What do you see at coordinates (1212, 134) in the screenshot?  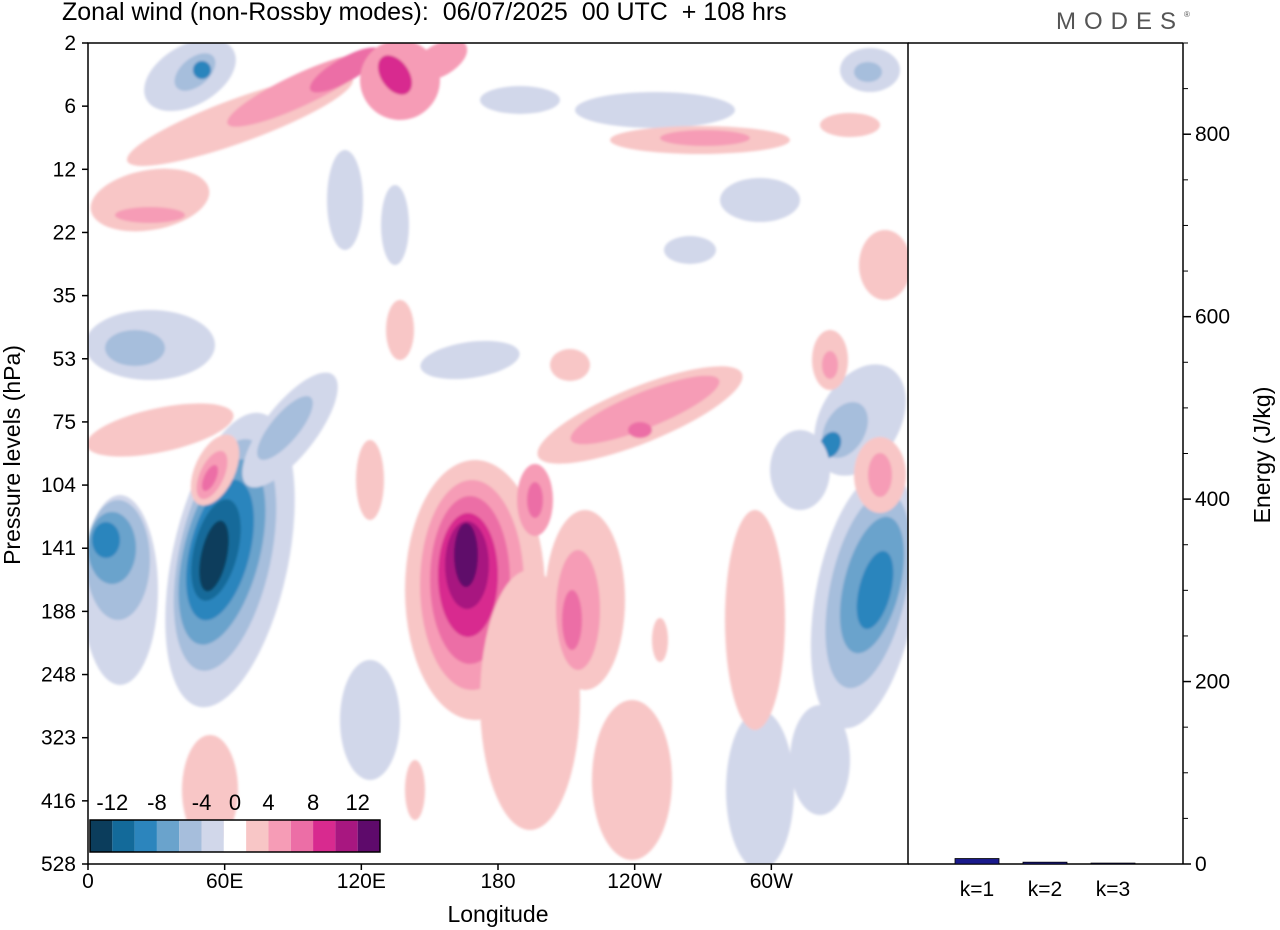 I see `energy-tick-label: 800` at bounding box center [1212, 134].